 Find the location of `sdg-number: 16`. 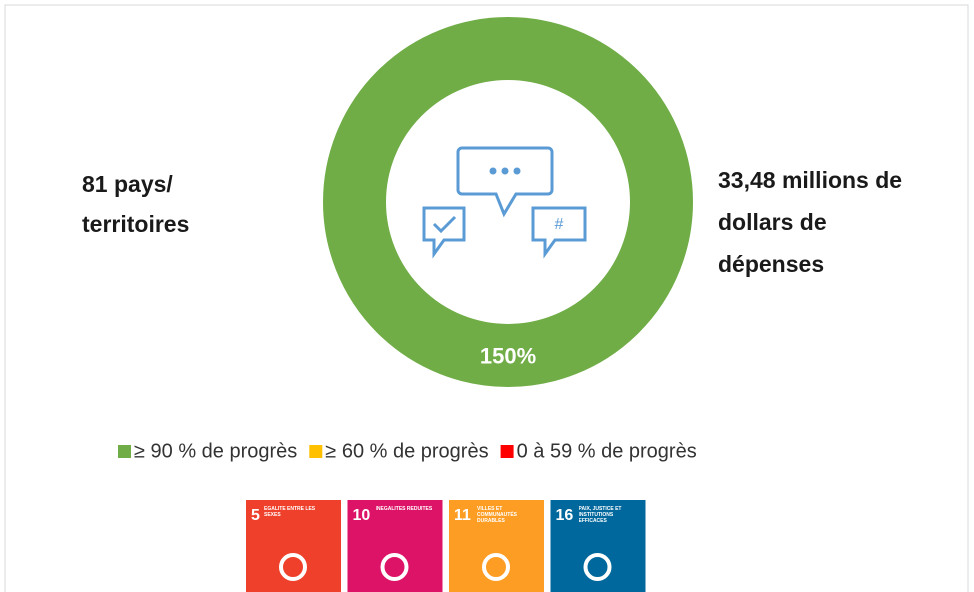

sdg-number: 16 is located at coordinates (565, 515).